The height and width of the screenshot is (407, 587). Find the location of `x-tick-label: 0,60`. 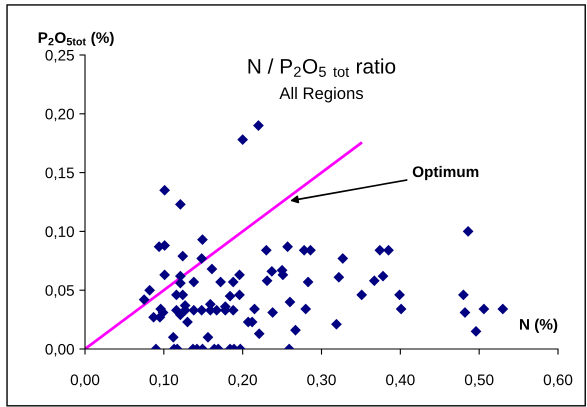

x-tick-label: 0,60 is located at coordinates (558, 381).